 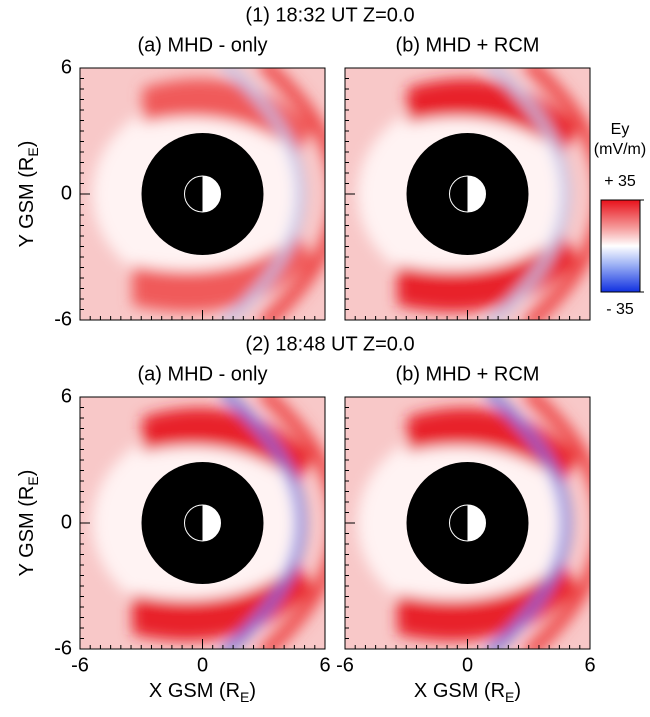 What do you see at coordinates (620, 181) in the screenshot?
I see `colorbar-tick-label: + 35` at bounding box center [620, 181].